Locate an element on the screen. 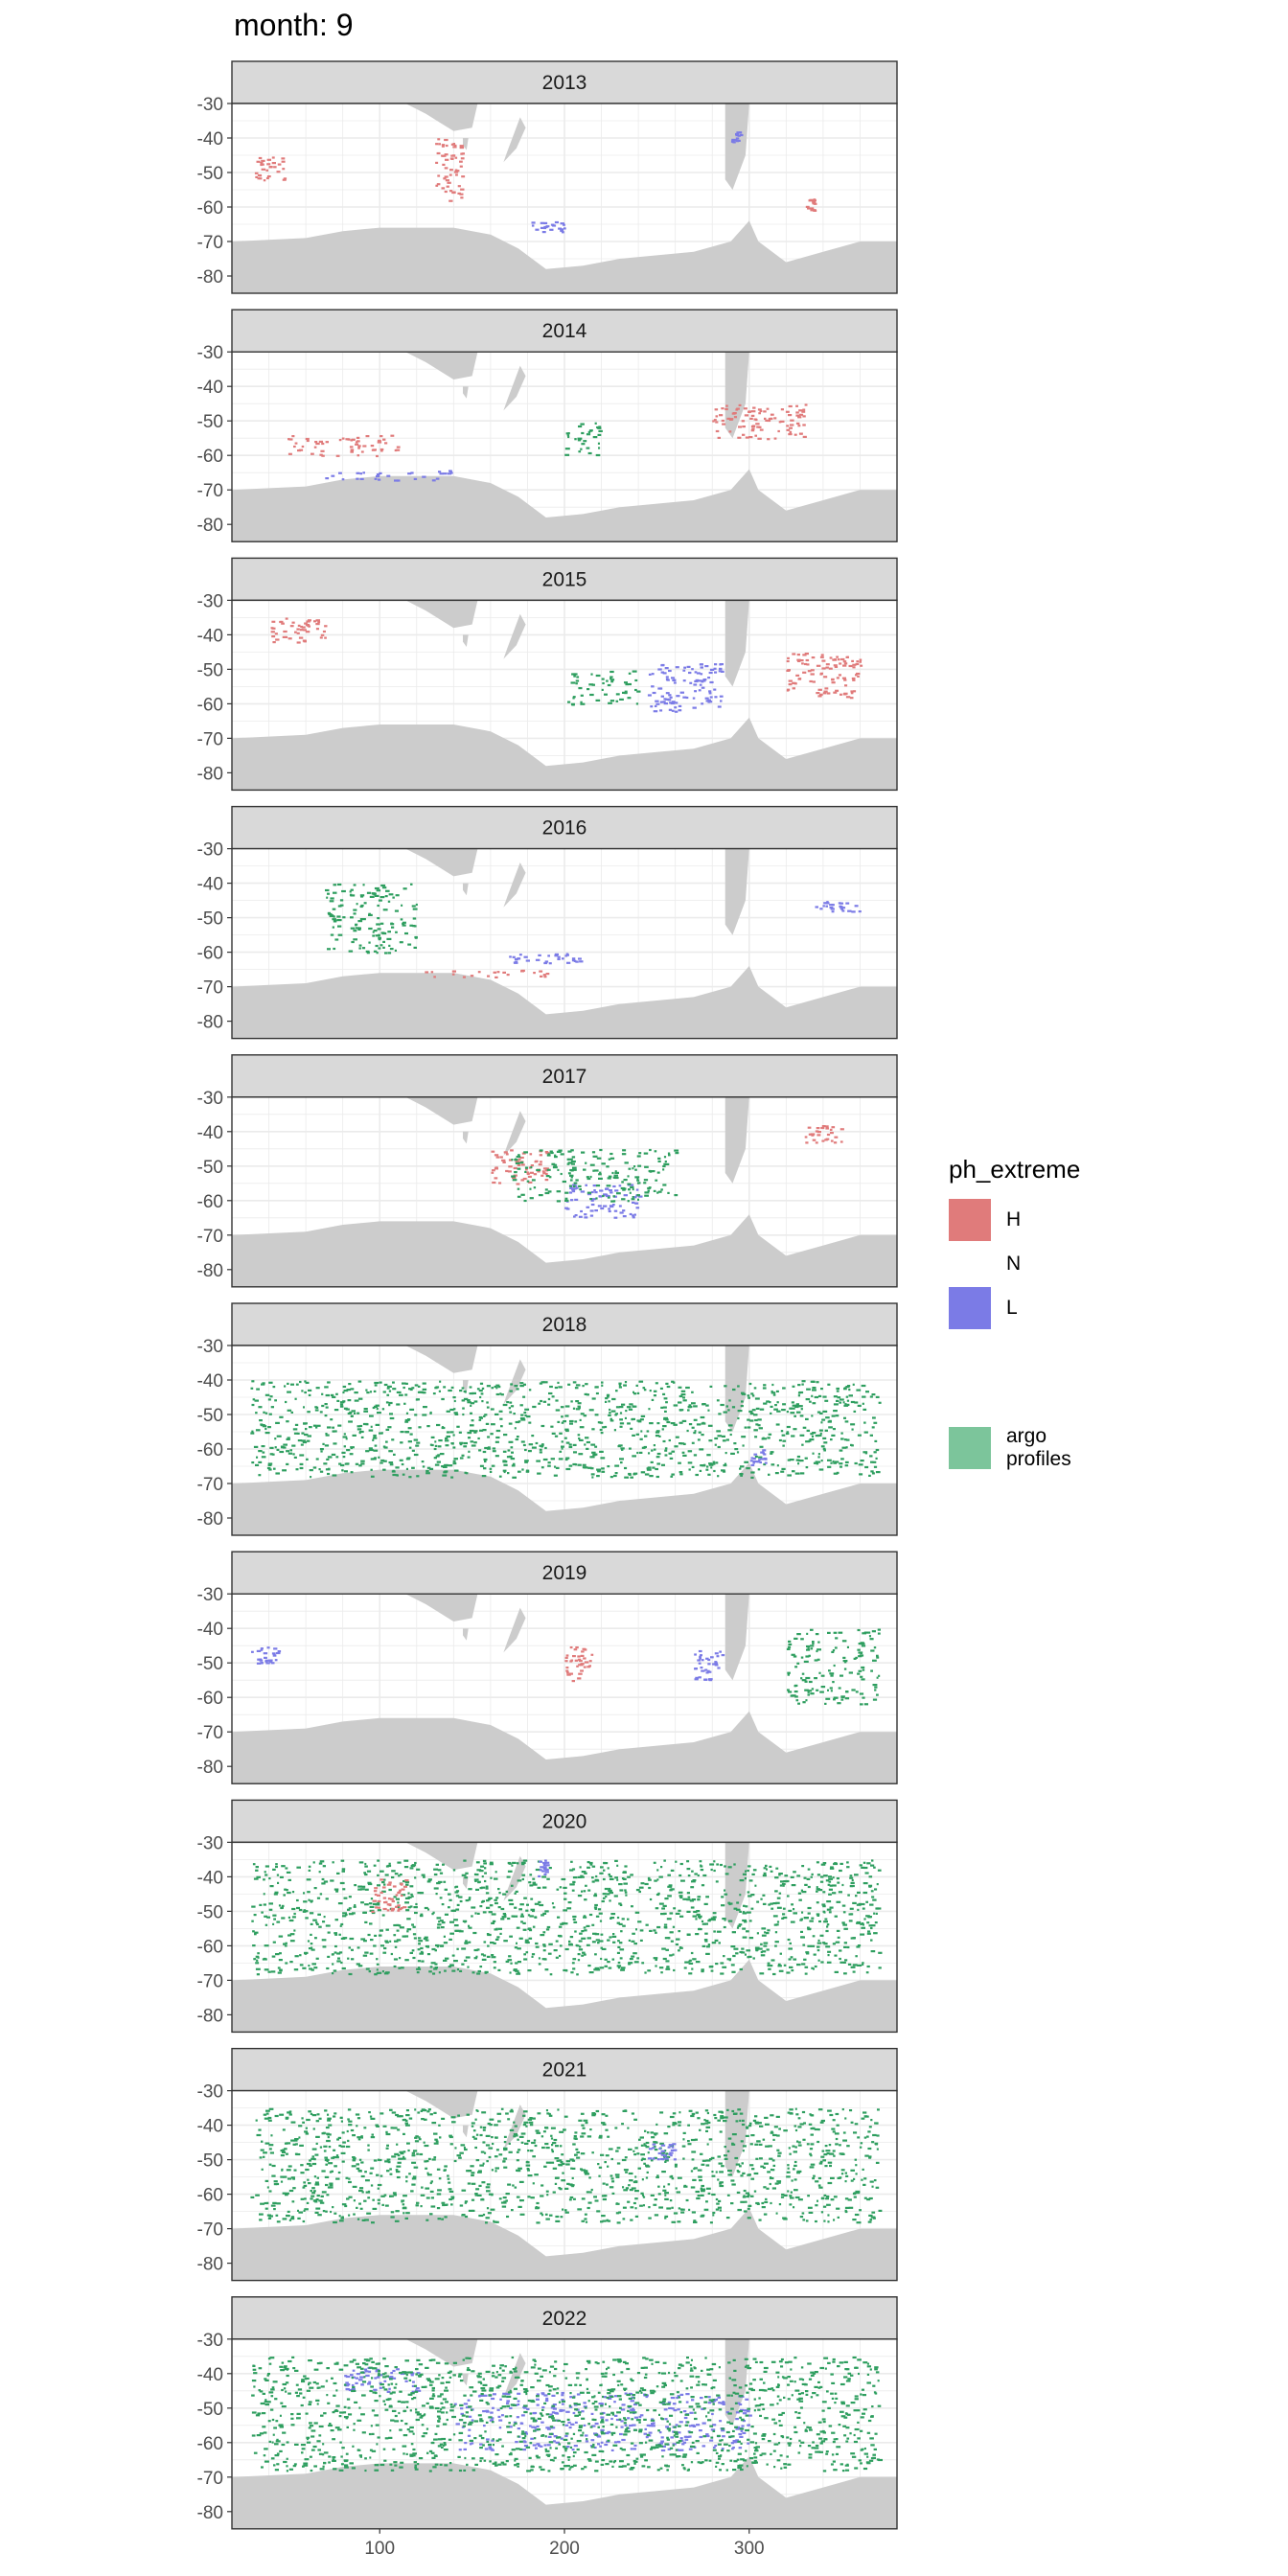 The image size is (1288, 2576). tasmania-landmass is located at coordinates (466, 1634).